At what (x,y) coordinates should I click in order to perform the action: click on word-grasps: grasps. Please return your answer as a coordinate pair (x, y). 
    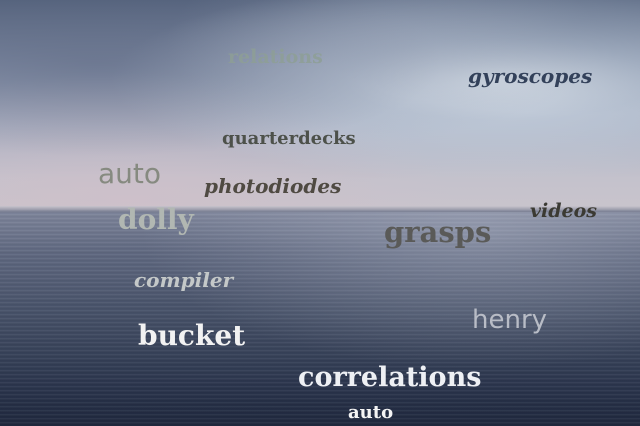
    Looking at the image, I should click on (438, 232).